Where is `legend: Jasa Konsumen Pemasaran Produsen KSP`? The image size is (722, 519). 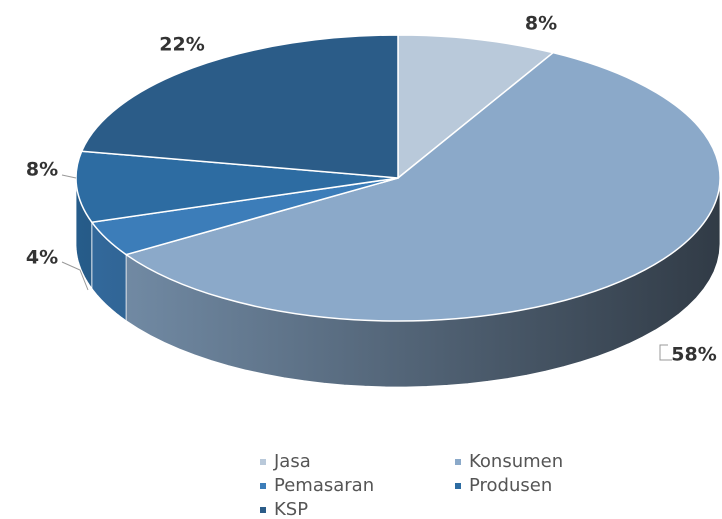 legend: Jasa Konsumen Pemasaran Produsen KSP is located at coordinates (411, 485).